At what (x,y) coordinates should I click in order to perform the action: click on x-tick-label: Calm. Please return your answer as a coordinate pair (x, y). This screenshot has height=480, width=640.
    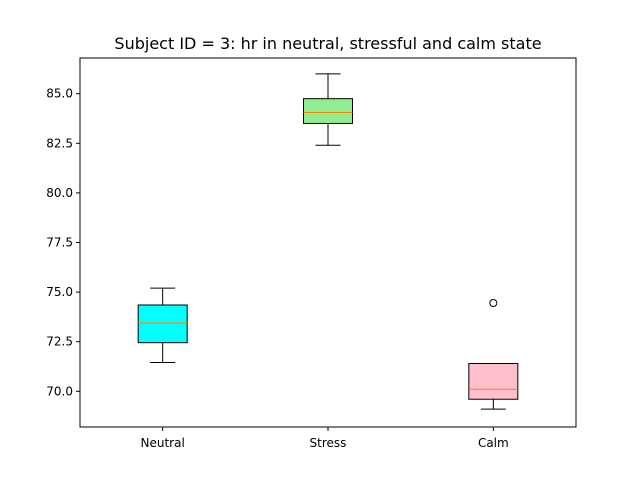
    Looking at the image, I should click on (493, 443).